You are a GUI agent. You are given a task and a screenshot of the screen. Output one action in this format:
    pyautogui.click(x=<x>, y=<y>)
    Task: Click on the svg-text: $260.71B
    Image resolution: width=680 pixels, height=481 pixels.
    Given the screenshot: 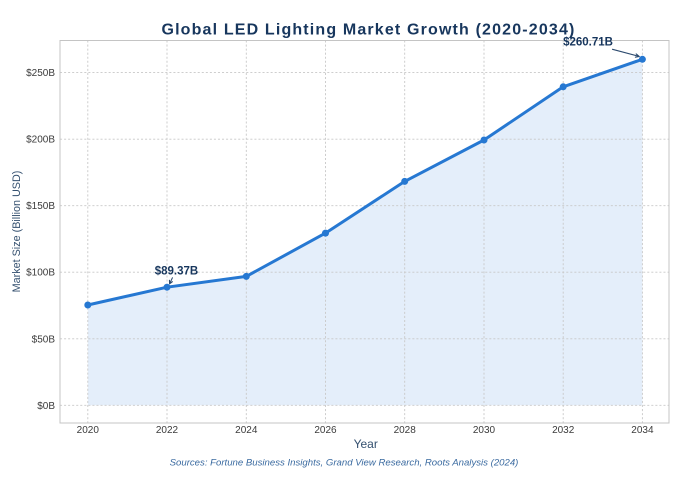 What is the action you would take?
    pyautogui.click(x=588, y=42)
    